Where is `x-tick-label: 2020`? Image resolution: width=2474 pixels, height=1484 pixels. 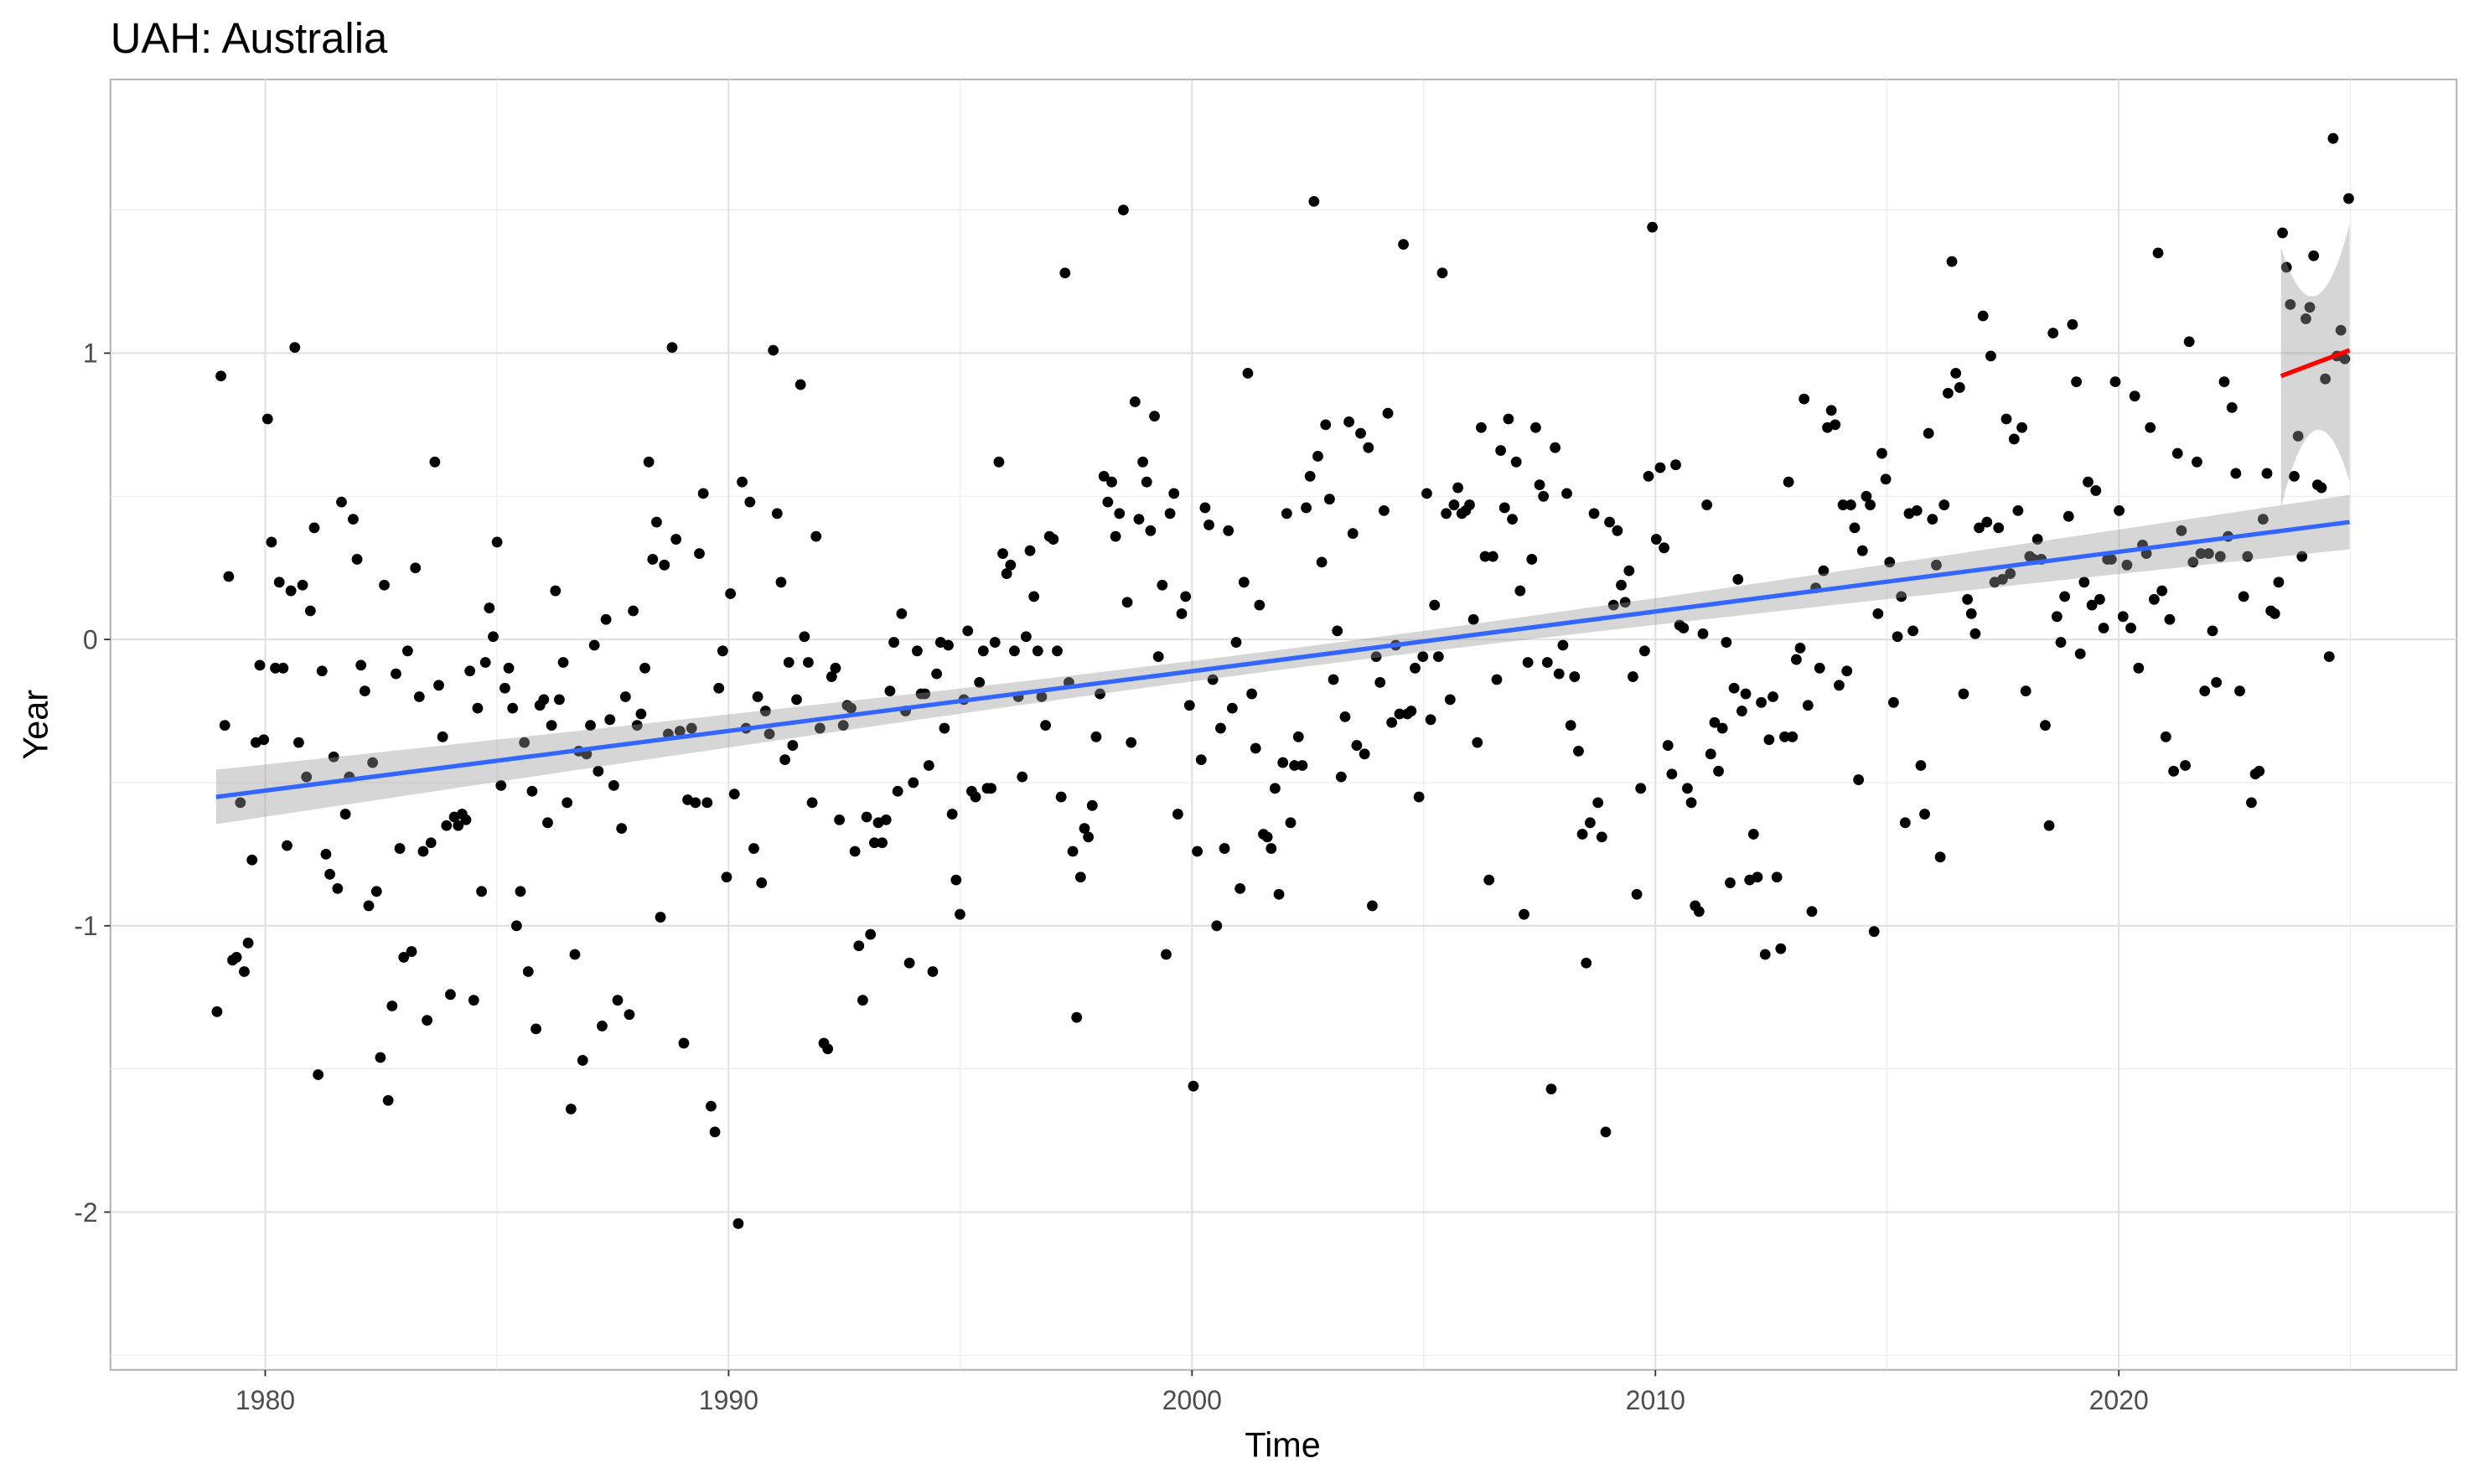 x-tick-label: 2020 is located at coordinates (2119, 1400).